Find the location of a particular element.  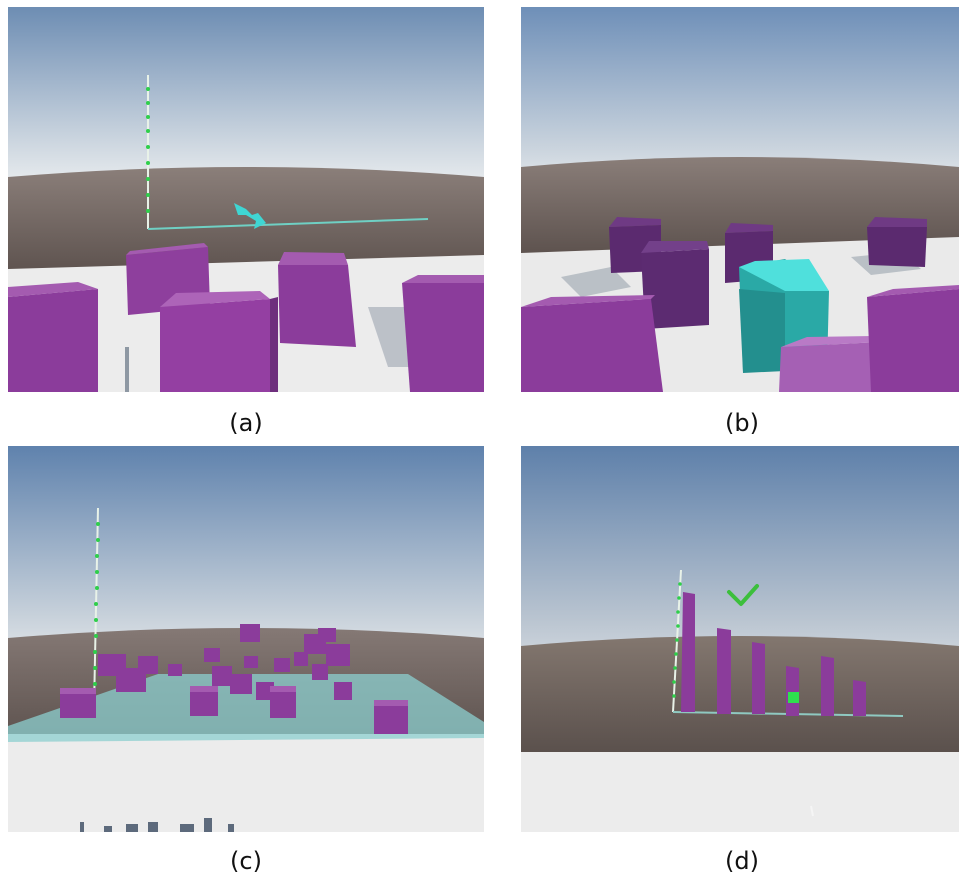

floor-shadows is located at coordinates (157, 825).